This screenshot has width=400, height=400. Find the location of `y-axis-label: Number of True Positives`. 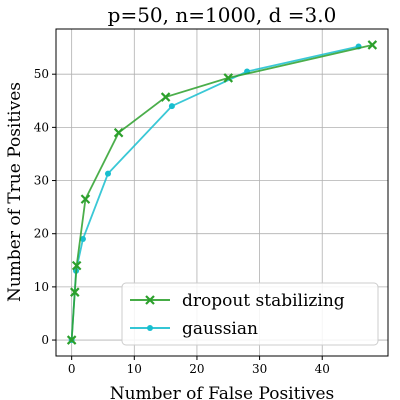

y-axis-label: Number of True Positives is located at coordinates (15, 192).